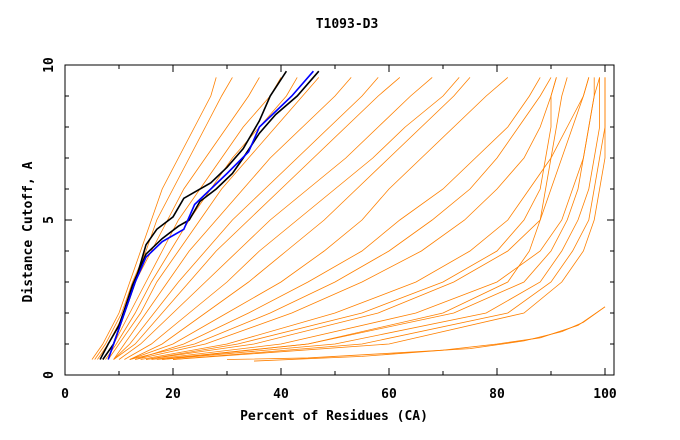 This screenshot has height=440, width=680. Describe the element at coordinates (497, 394) in the screenshot. I see `x-tick-label: 80` at that location.